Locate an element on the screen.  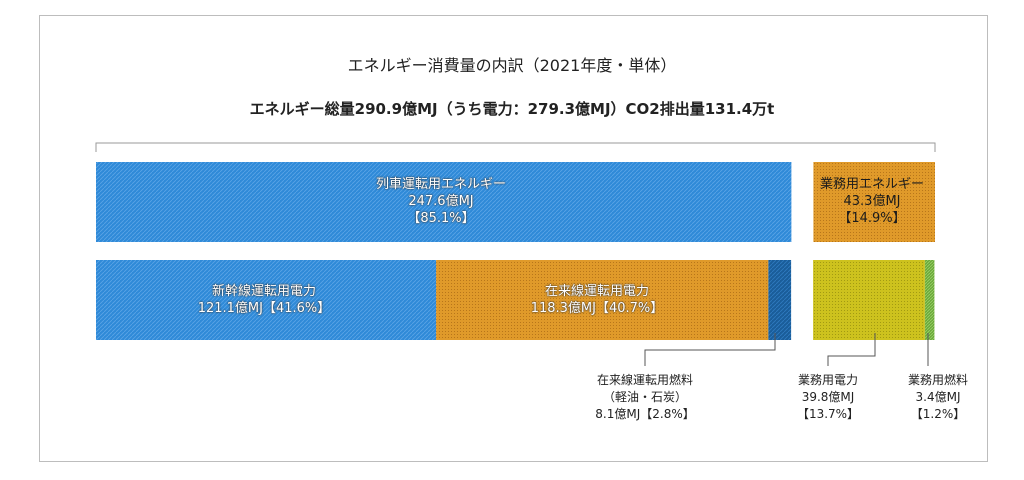
callout-office-fuel: 業務用燃料 3.4億MJ 【1.2%】 is located at coordinates (938, 397).